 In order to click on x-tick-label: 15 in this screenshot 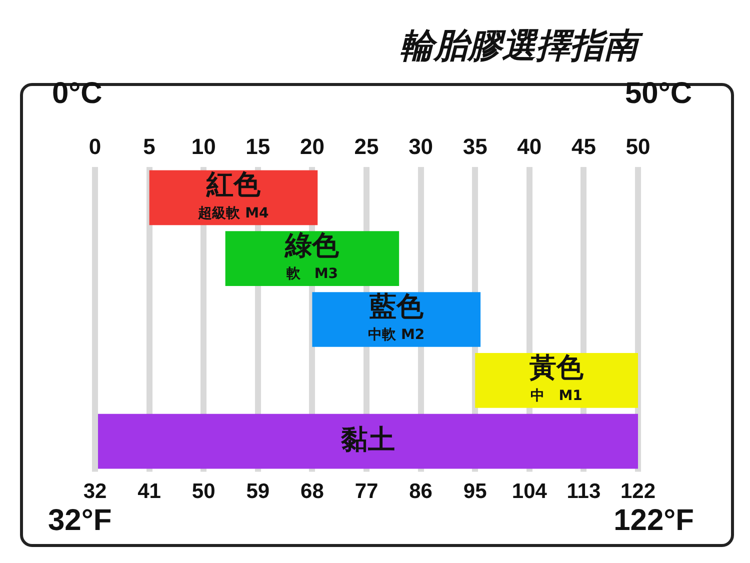, I will do `click(258, 147)`.